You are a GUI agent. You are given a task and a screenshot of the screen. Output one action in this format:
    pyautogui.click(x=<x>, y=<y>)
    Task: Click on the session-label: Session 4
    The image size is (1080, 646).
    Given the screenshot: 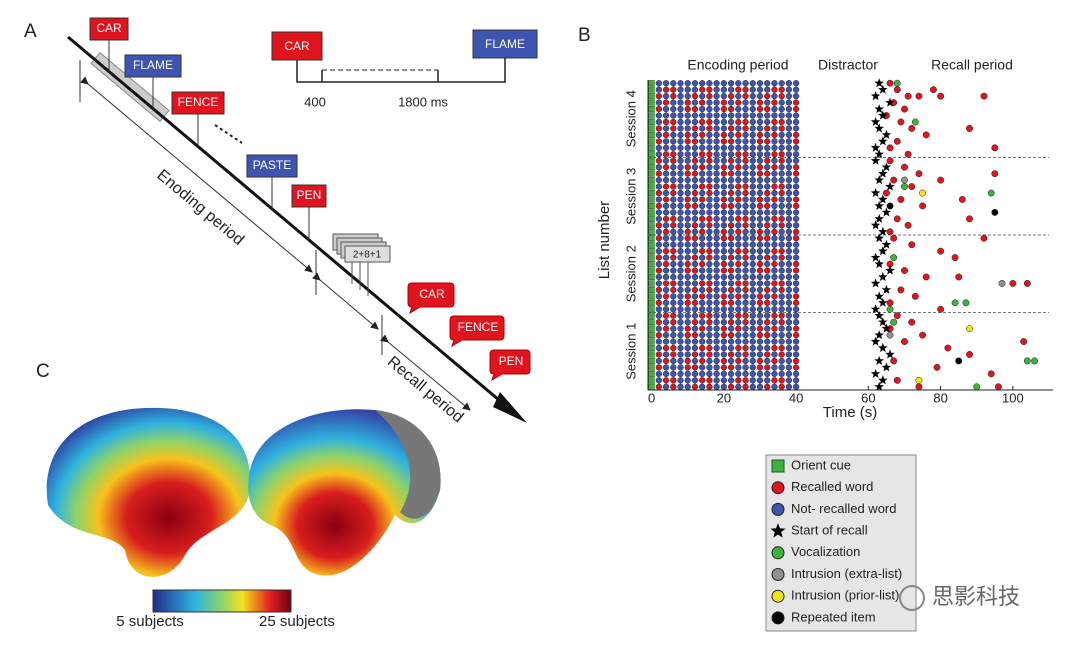 What is the action you would take?
    pyautogui.click(x=630, y=118)
    